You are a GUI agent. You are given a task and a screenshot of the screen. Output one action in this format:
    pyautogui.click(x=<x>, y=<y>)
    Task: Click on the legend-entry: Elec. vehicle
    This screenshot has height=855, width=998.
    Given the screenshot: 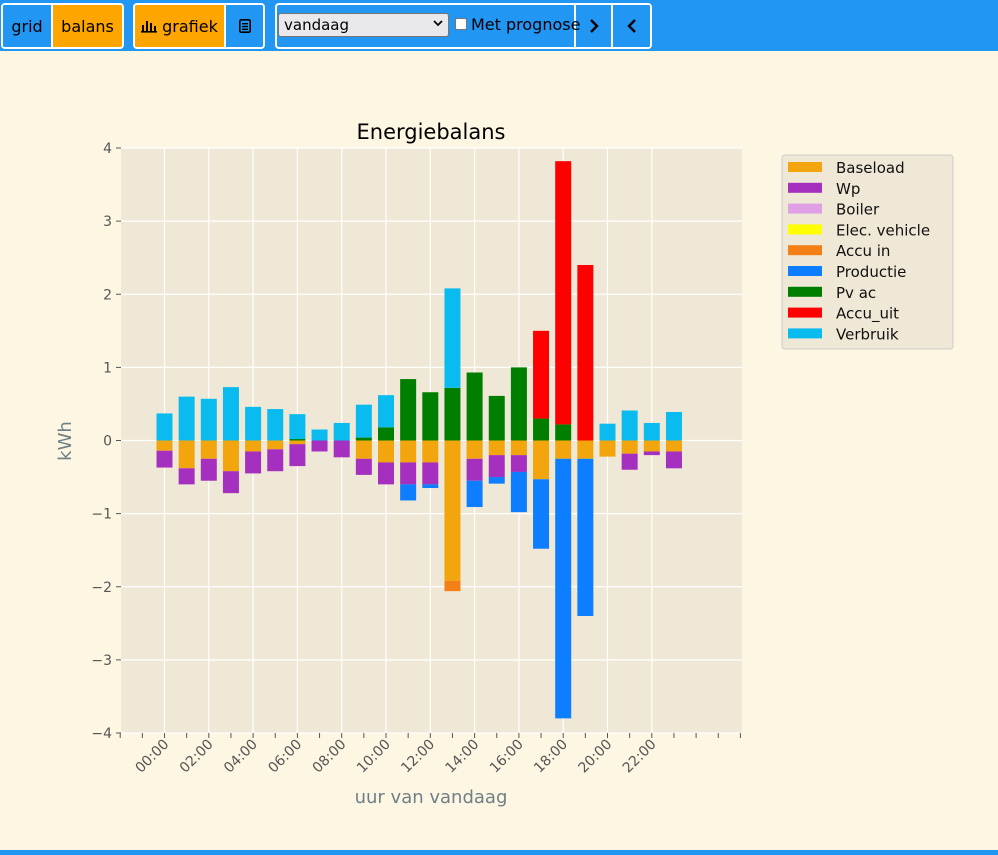 What is the action you would take?
    pyautogui.click(x=883, y=230)
    